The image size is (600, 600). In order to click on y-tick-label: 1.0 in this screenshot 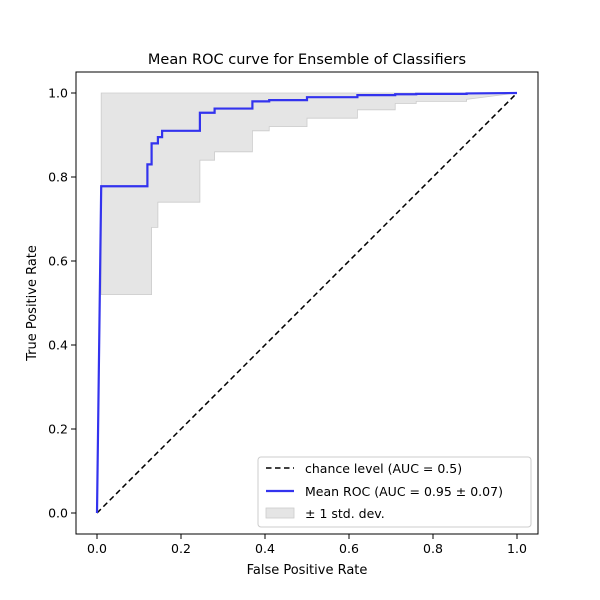, I will do `click(58, 93)`.